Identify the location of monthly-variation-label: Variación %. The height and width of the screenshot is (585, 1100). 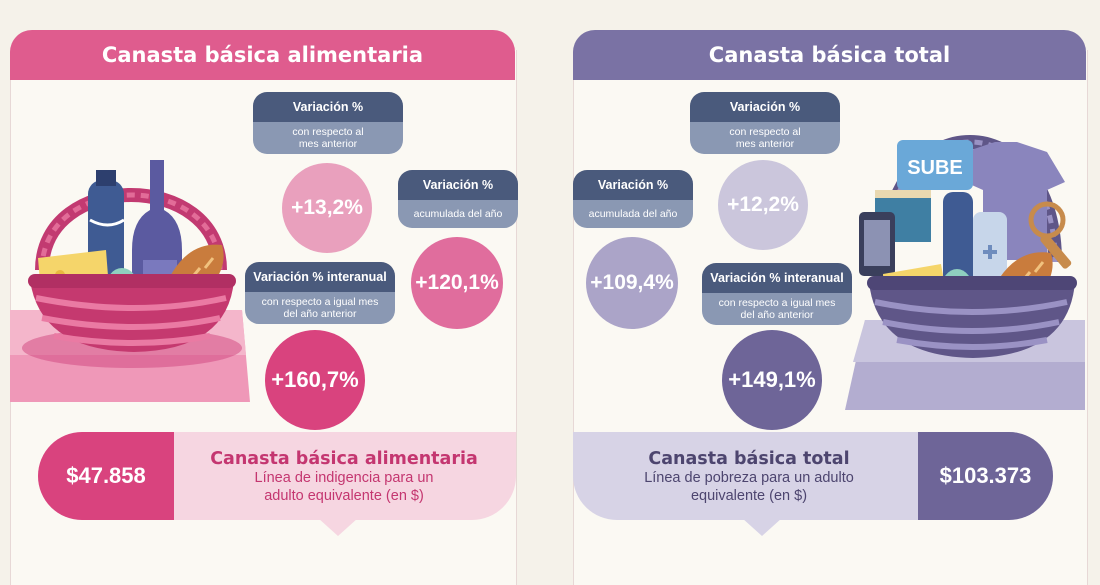
(328, 107).